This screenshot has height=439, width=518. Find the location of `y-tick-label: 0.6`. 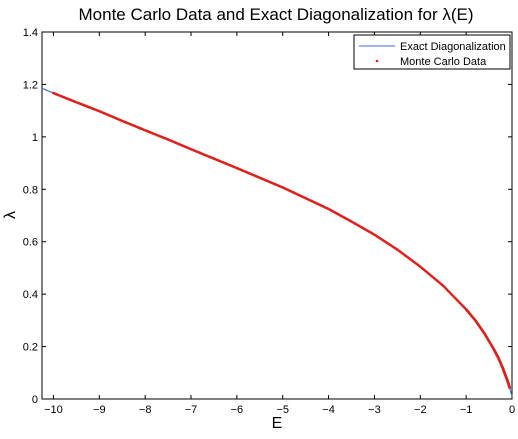

y-tick-label: 0.6 is located at coordinates (30, 243).